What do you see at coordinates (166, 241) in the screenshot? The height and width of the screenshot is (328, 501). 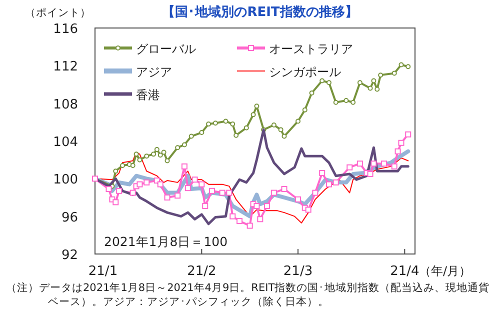 I see `annotation: 2021年1月8日＝100` at bounding box center [166, 241].